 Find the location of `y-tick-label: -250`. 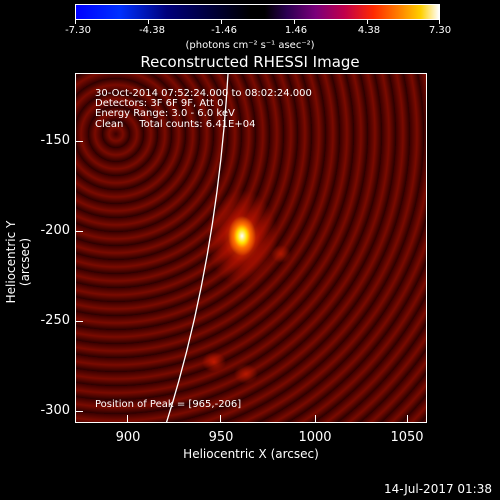

y-tick-label: -250 is located at coordinates (55, 320).